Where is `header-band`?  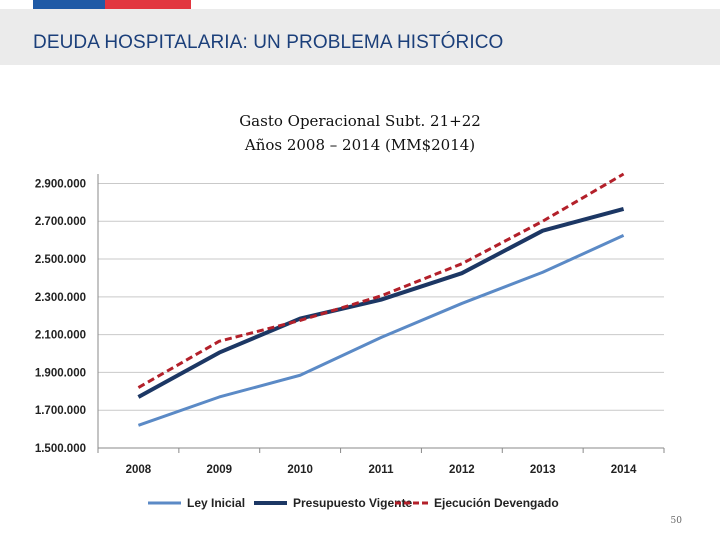 header-band is located at coordinates (360, 37).